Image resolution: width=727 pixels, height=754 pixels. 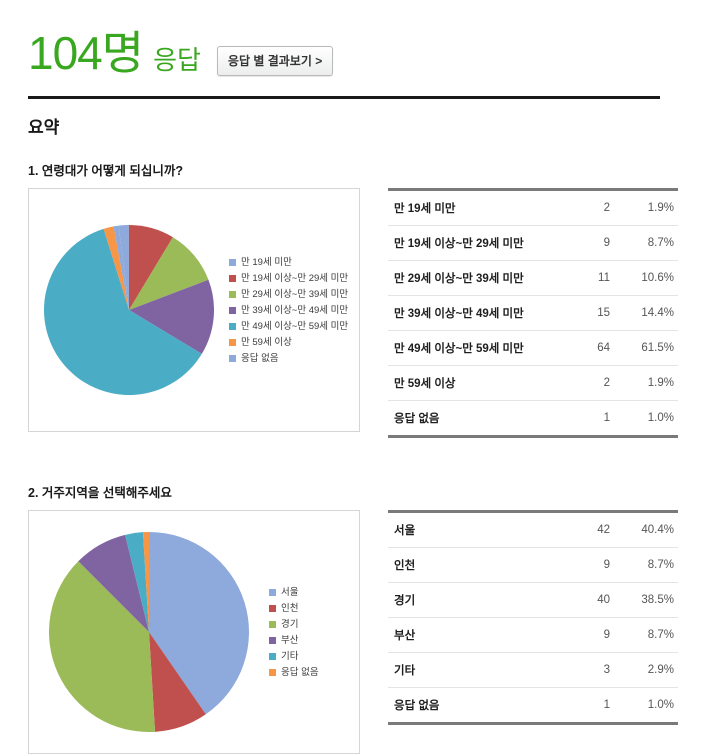 I want to click on legend-item: 만 29세 이상~만 39세 미만, so click(x=288, y=294).